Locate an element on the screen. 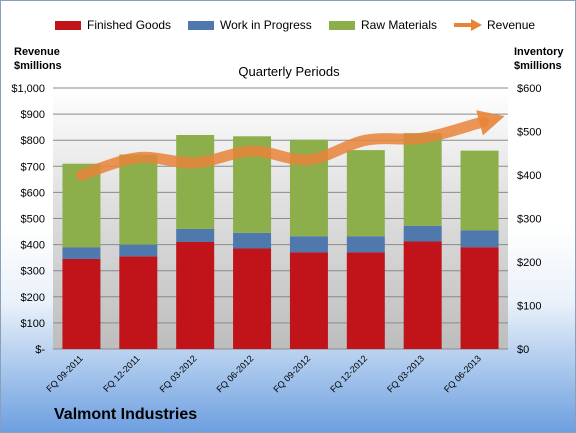  x-axis-tick-label: FQ 06-2013 is located at coordinates (462, 373).